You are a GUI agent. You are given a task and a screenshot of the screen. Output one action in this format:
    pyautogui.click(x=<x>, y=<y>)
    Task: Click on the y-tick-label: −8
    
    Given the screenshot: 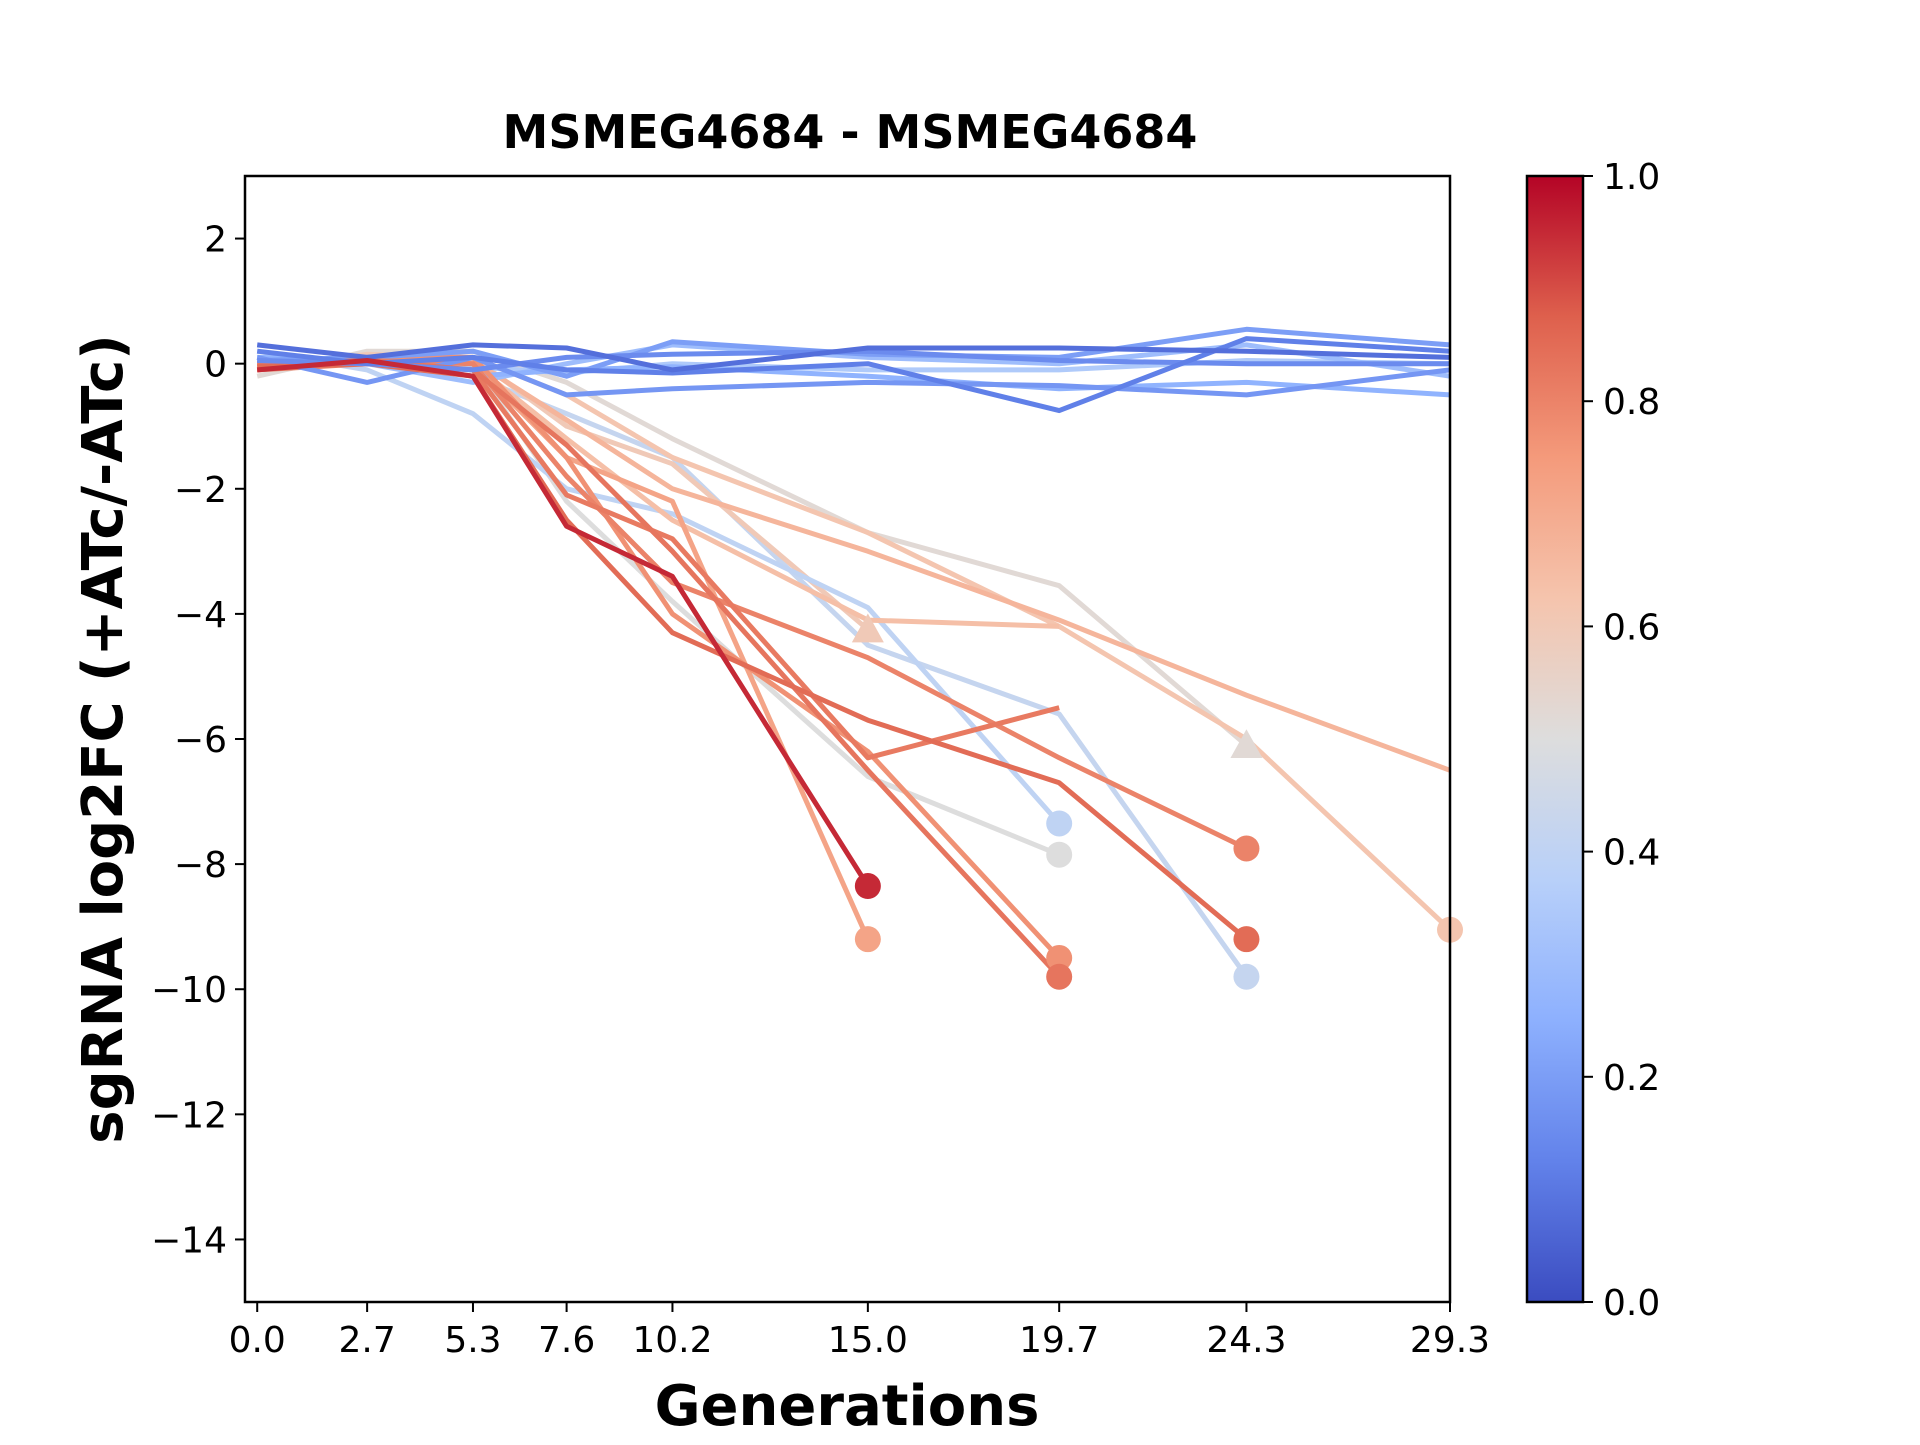 What is the action you would take?
    pyautogui.click(x=200, y=865)
    